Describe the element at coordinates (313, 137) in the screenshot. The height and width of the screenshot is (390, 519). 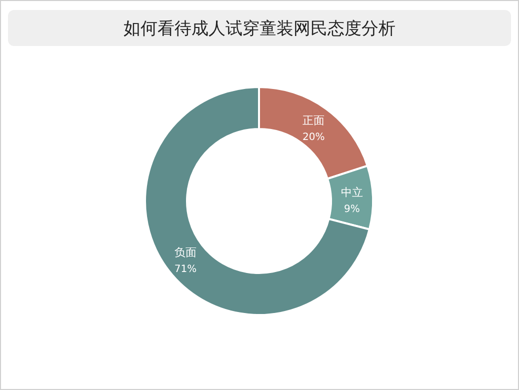
I see `data-label: 20%` at that location.